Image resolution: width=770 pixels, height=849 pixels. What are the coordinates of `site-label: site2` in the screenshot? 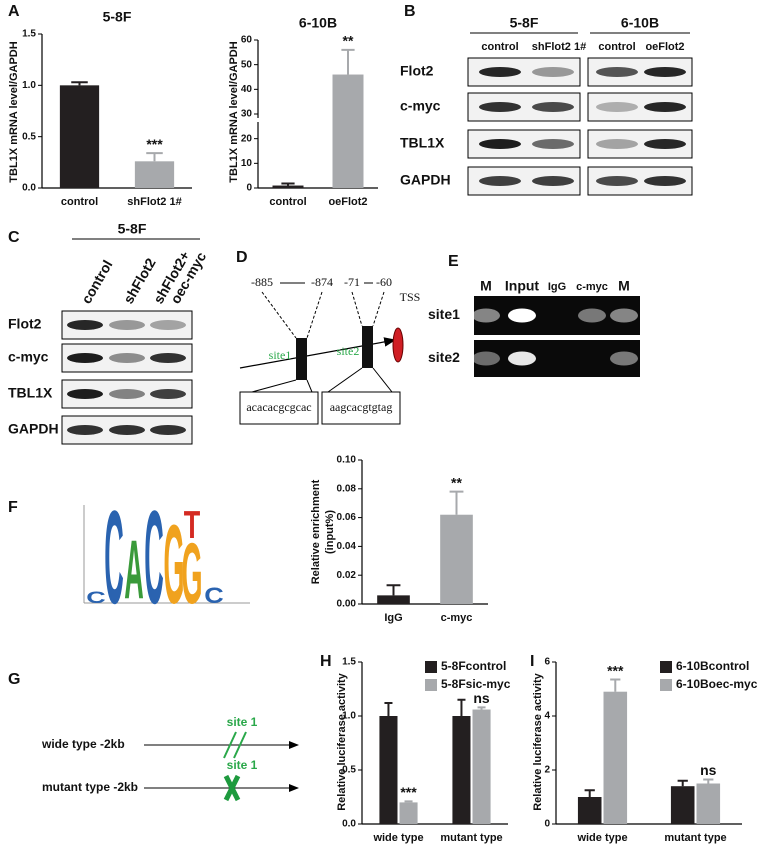 It's located at (348, 351).